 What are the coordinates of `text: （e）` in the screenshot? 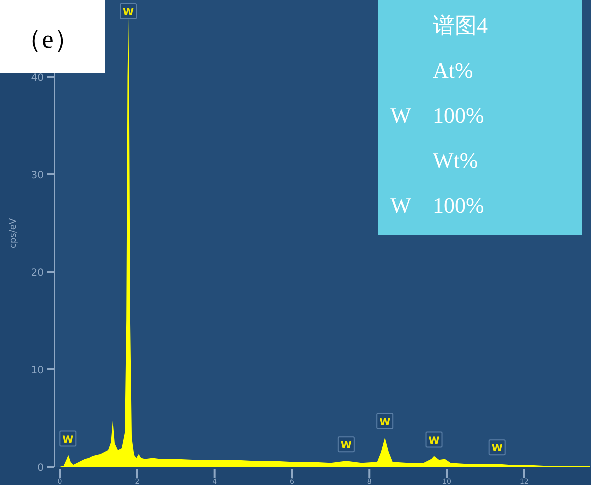 It's located at (48, 39).